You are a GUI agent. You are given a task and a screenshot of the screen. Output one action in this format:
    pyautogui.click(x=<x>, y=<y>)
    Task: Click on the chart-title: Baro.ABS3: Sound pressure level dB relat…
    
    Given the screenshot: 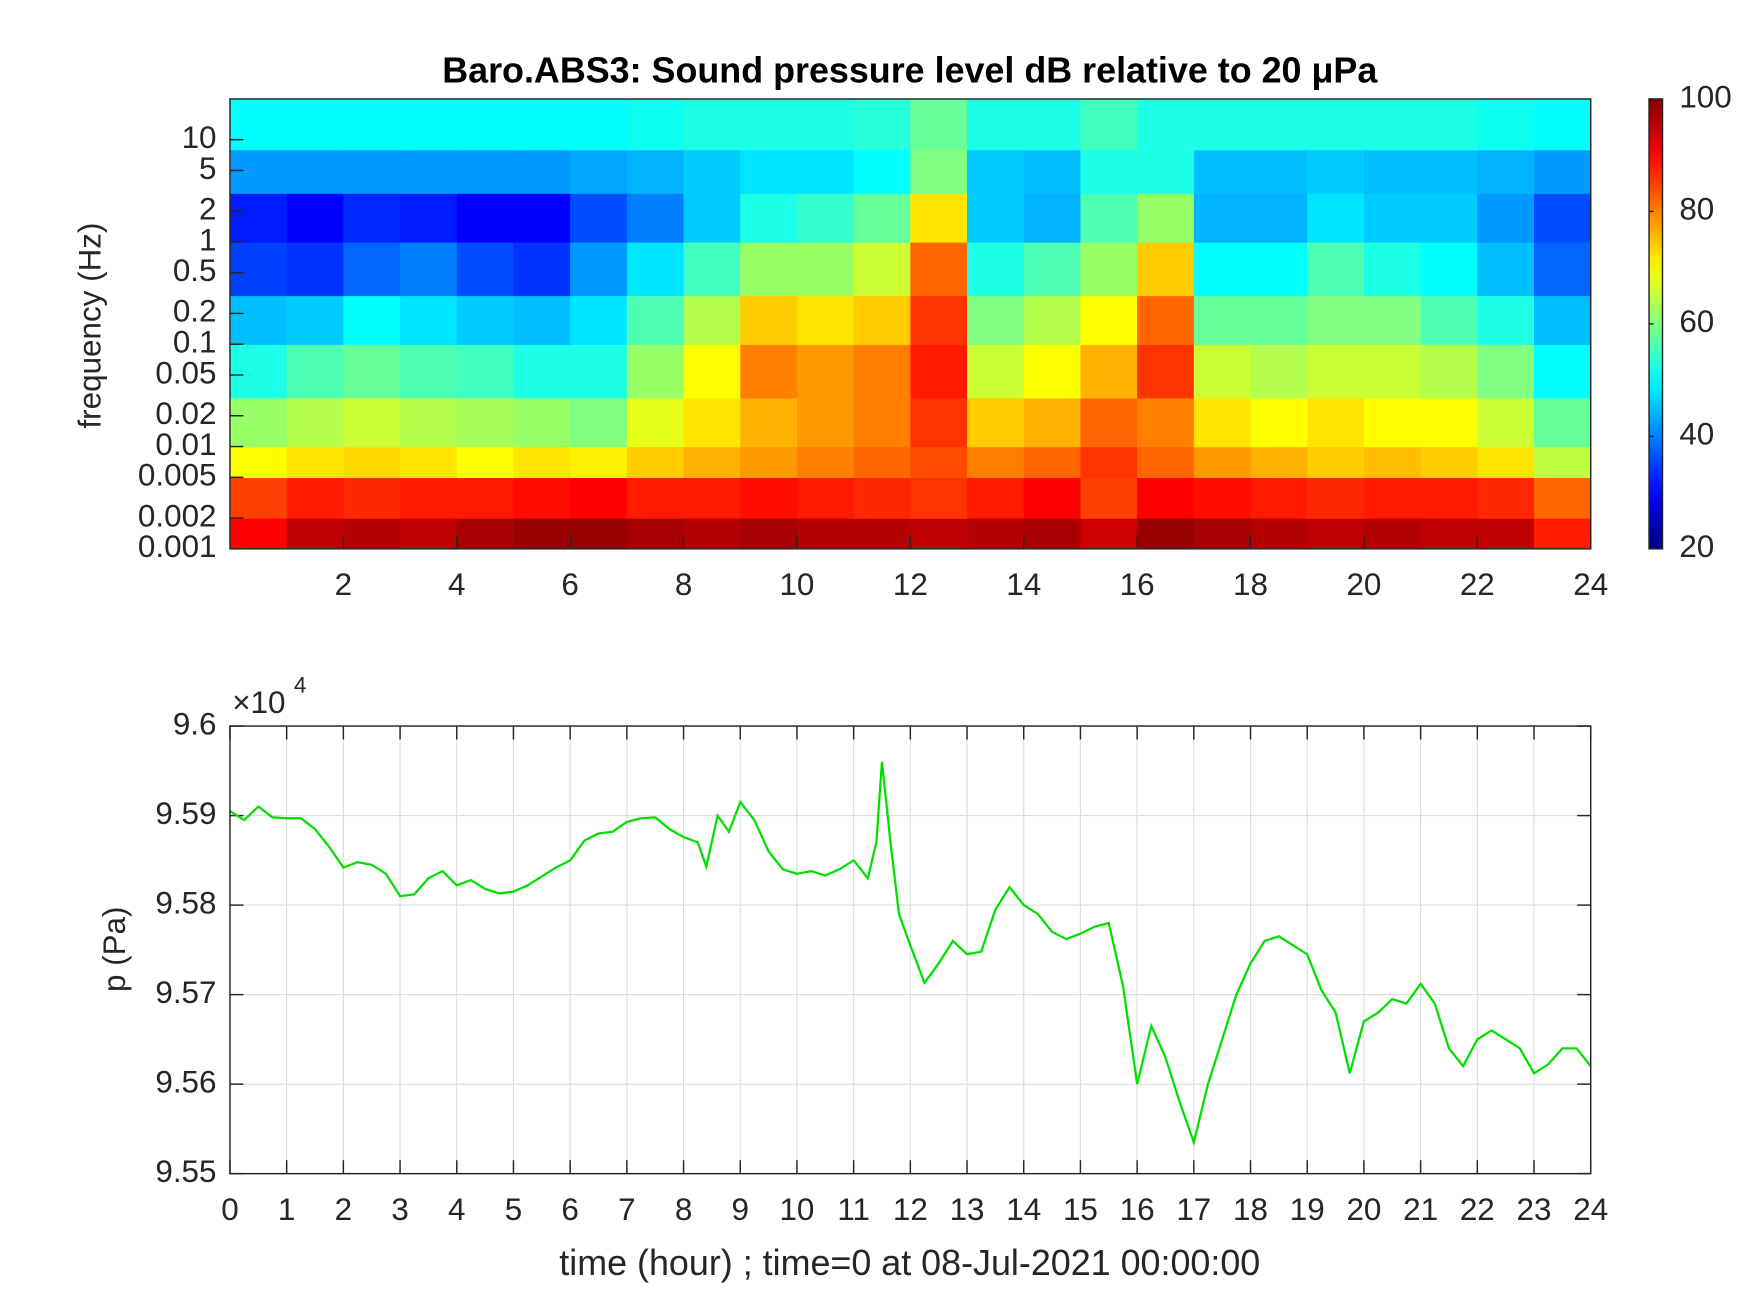 What is the action you would take?
    pyautogui.click(x=910, y=71)
    